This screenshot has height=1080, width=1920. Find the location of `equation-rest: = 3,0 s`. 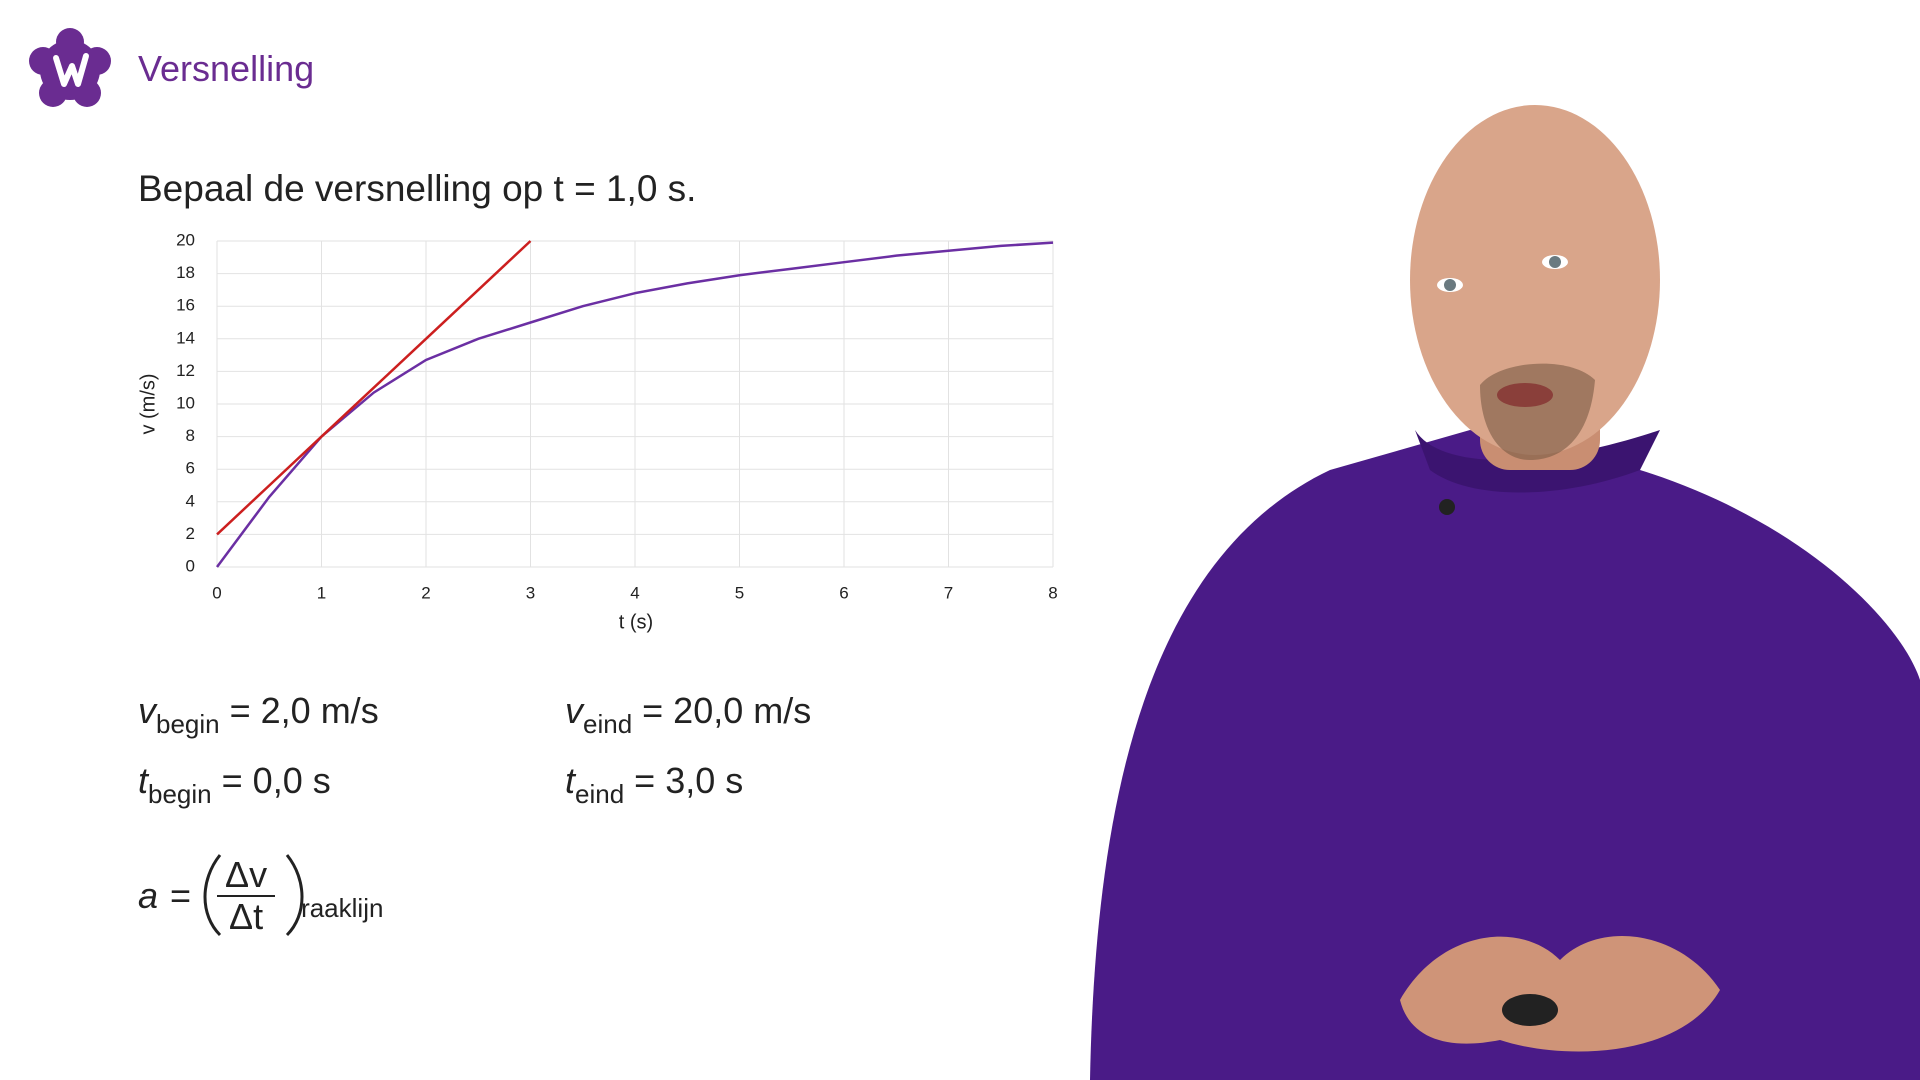

equation-rest: = 3,0 s is located at coordinates (689, 780).